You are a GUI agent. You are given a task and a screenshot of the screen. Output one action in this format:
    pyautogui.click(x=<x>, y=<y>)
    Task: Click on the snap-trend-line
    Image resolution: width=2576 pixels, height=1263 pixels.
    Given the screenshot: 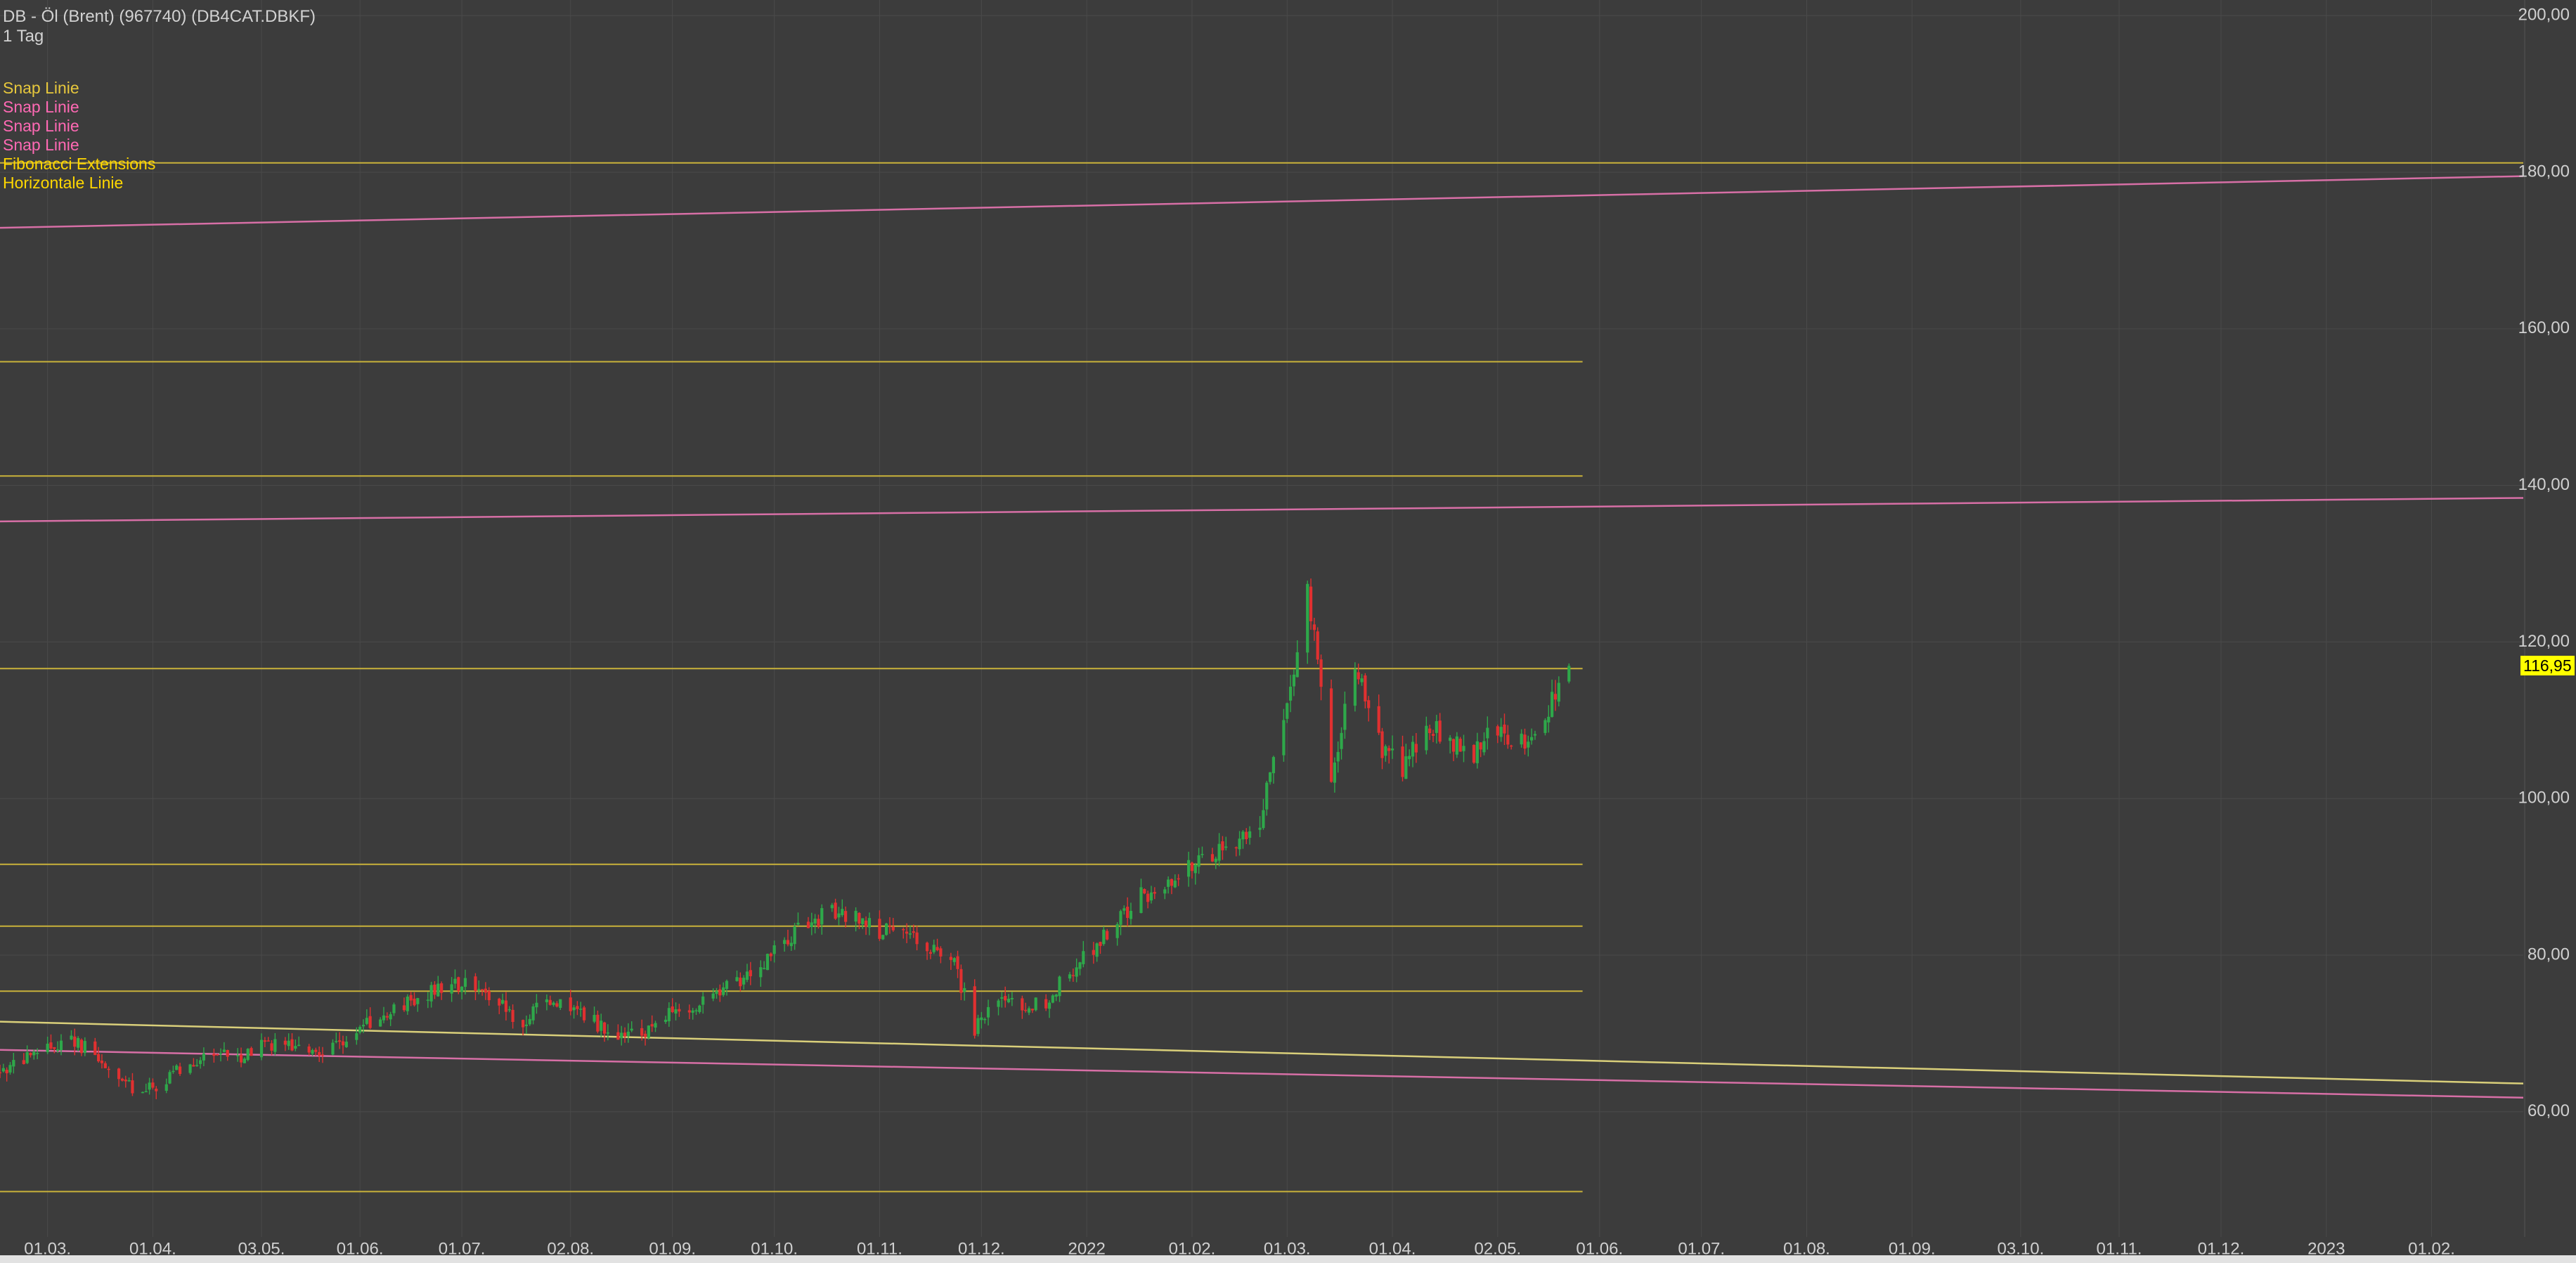 What is the action you would take?
    pyautogui.click(x=1262, y=202)
    